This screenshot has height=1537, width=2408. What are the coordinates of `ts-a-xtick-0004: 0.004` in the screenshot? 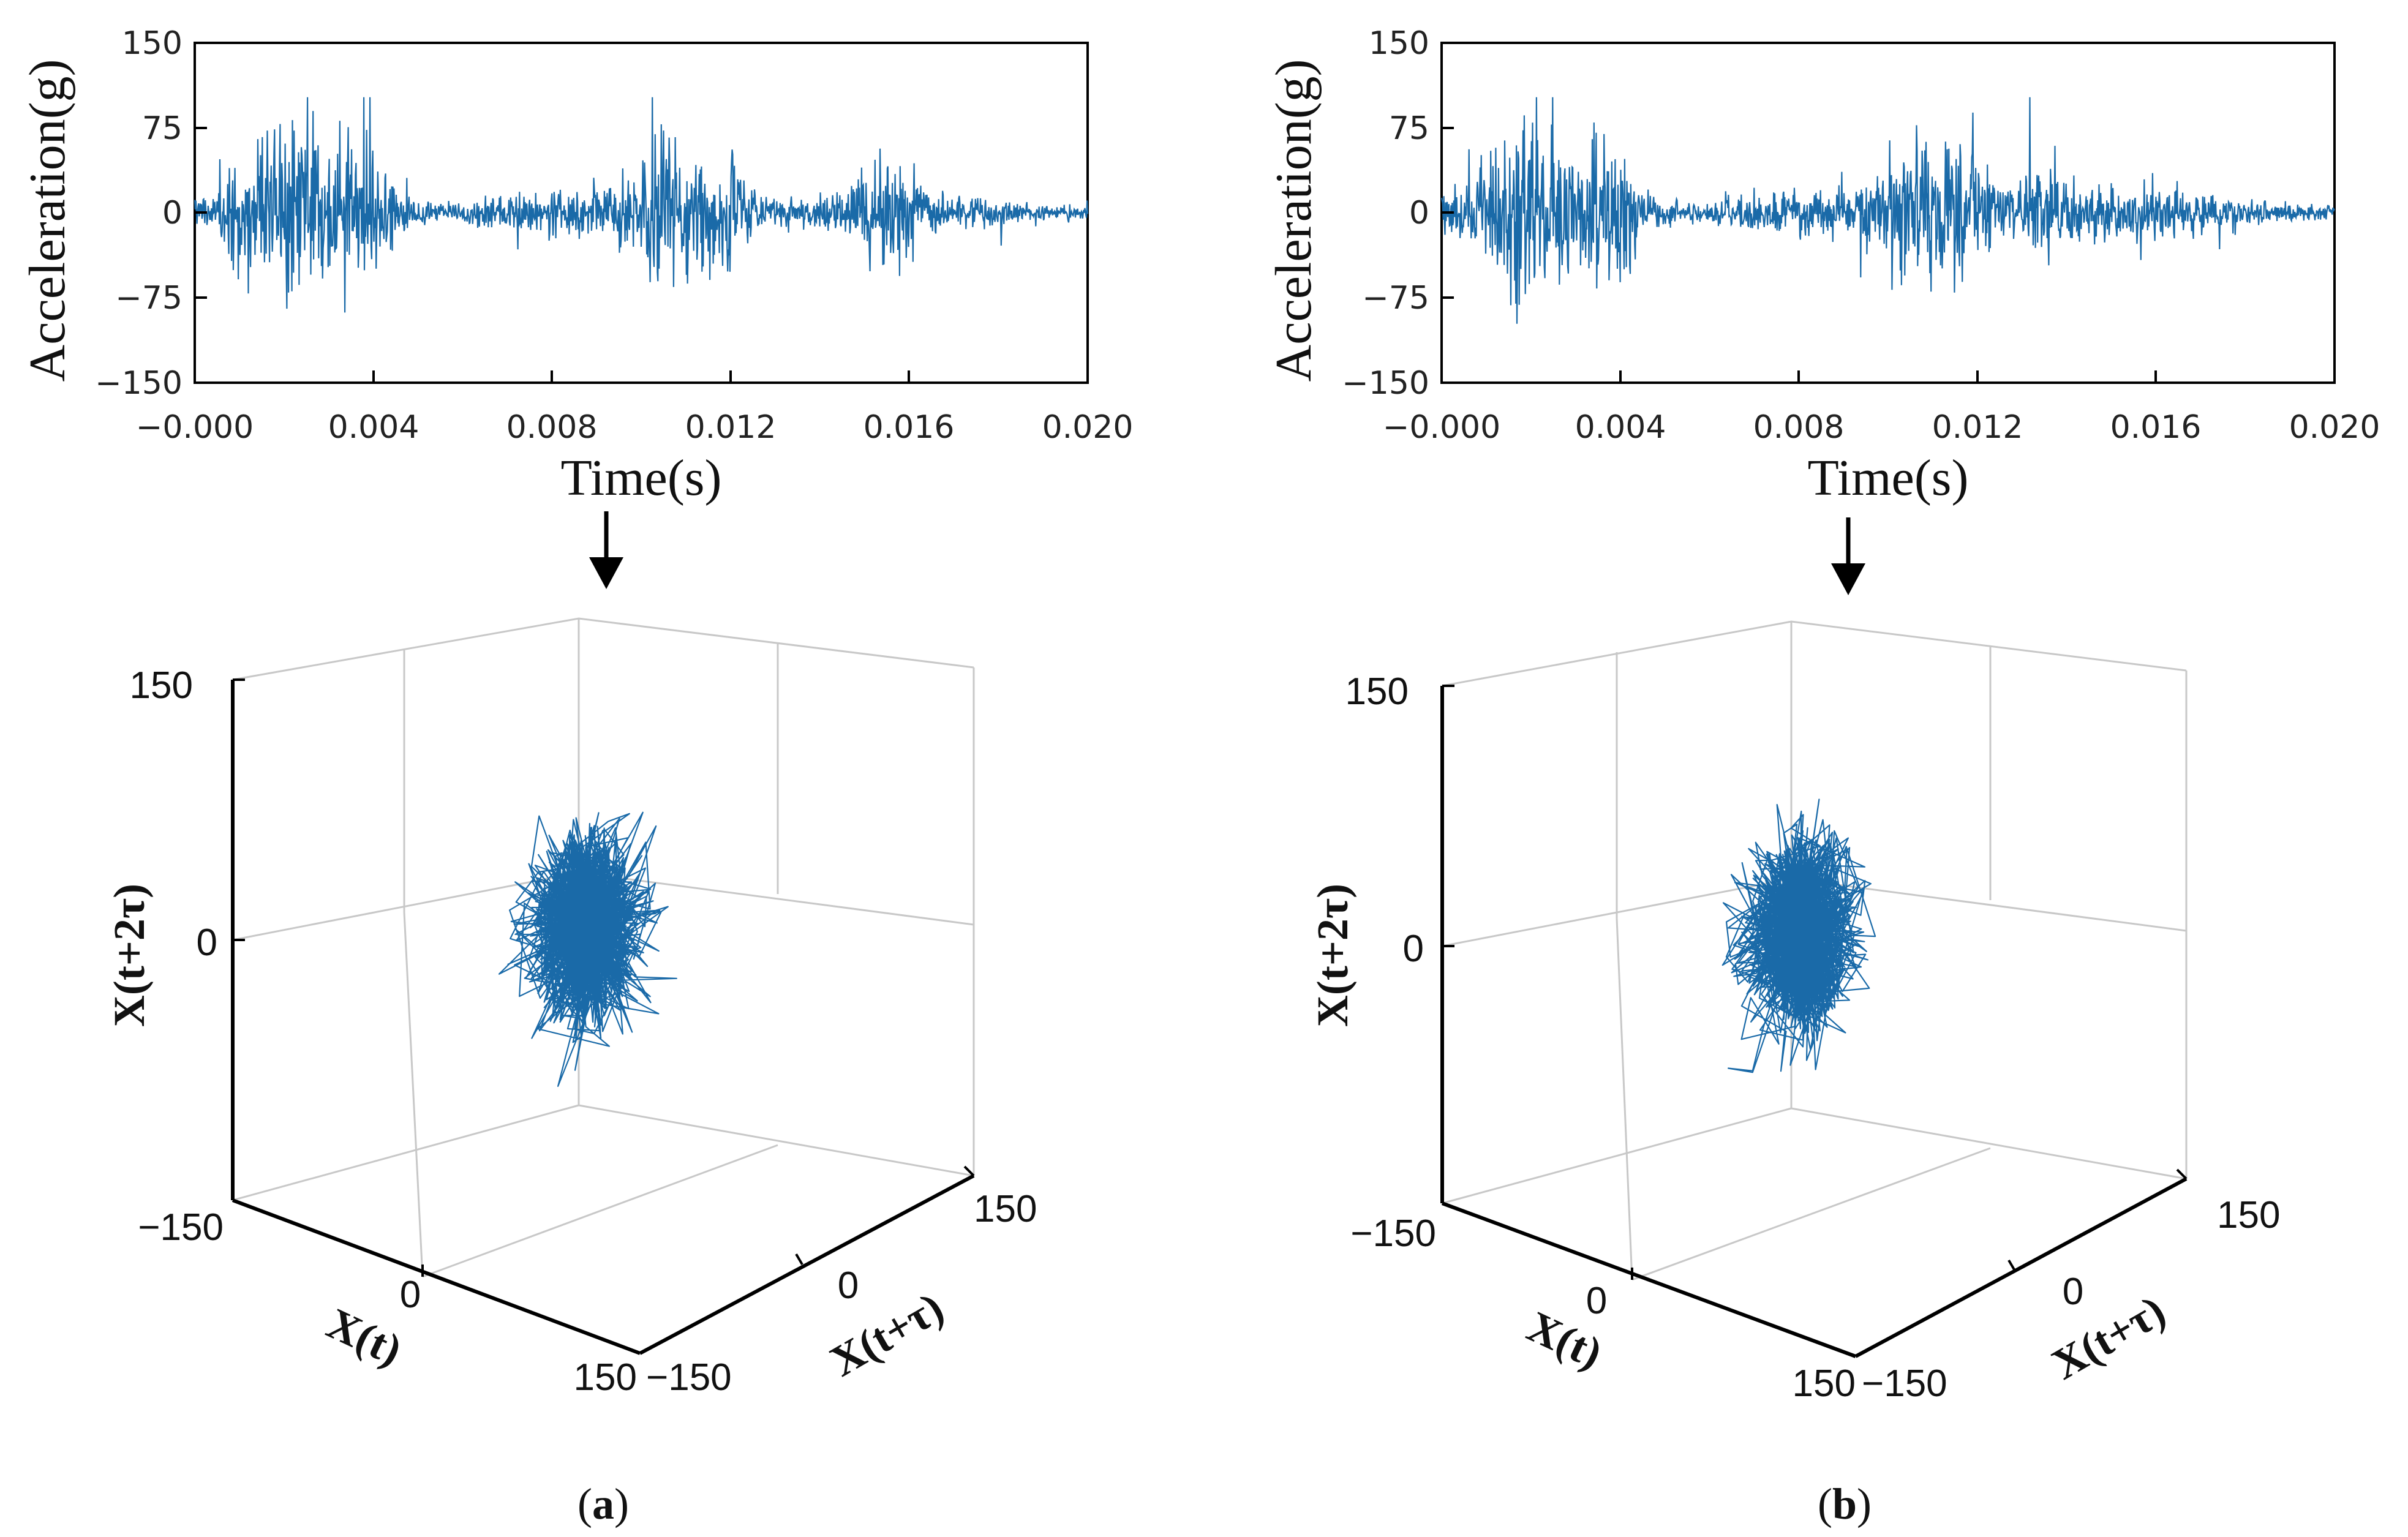 It's located at (374, 428).